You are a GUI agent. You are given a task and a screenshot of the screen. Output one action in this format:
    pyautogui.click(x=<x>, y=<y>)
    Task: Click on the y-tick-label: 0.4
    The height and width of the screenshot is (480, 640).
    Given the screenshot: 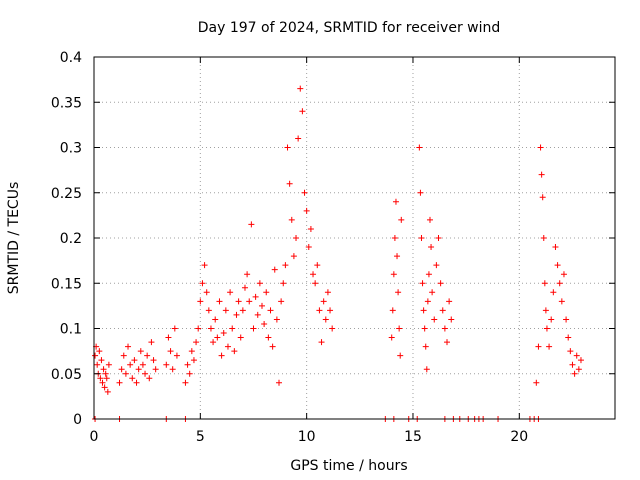 What is the action you would take?
    pyautogui.click(x=71, y=58)
    